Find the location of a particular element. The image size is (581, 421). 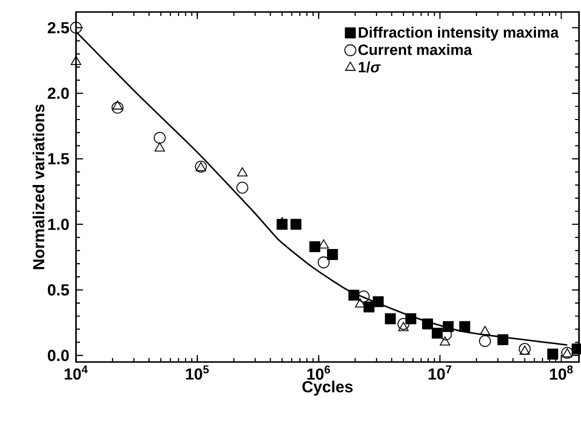

legend-label: Diffraction intensity maxima is located at coordinates (458, 33).